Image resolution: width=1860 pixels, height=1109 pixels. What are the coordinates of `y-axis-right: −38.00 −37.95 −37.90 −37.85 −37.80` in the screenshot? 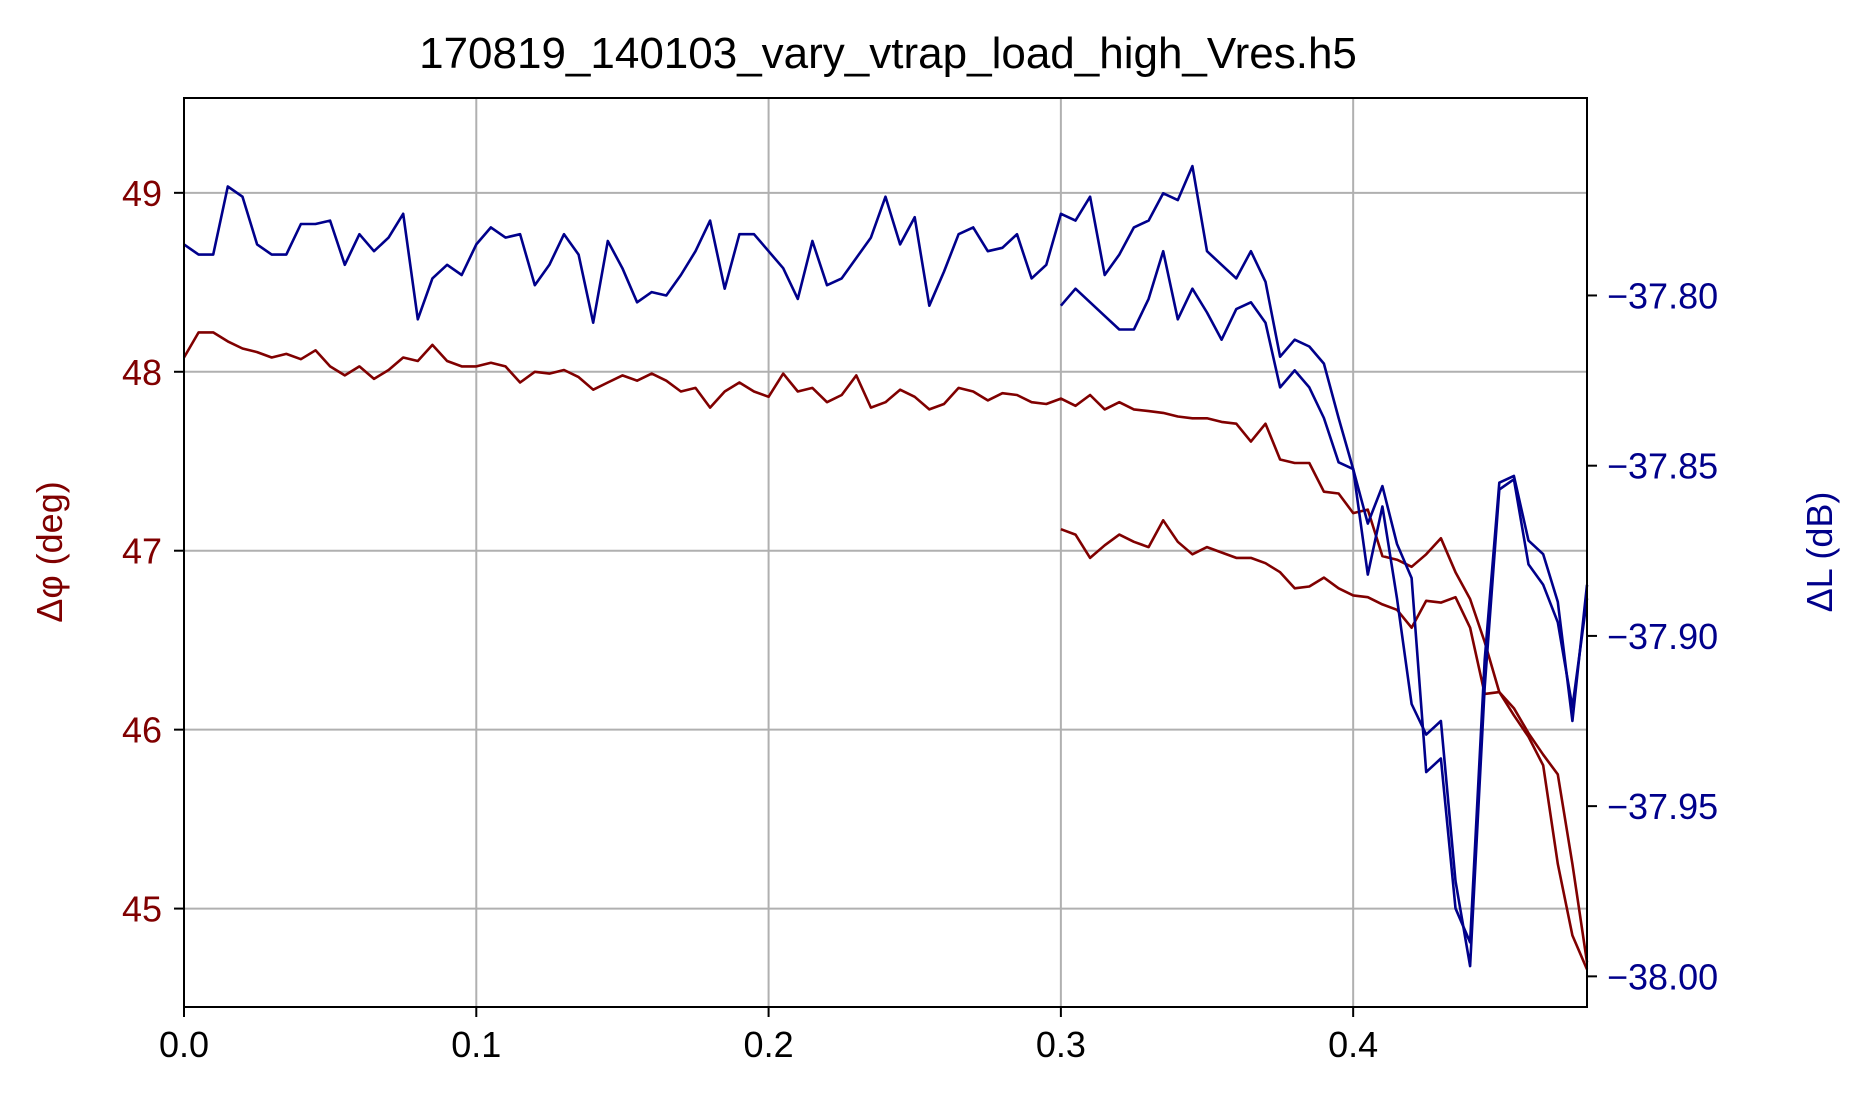 It's located at (1652, 636).